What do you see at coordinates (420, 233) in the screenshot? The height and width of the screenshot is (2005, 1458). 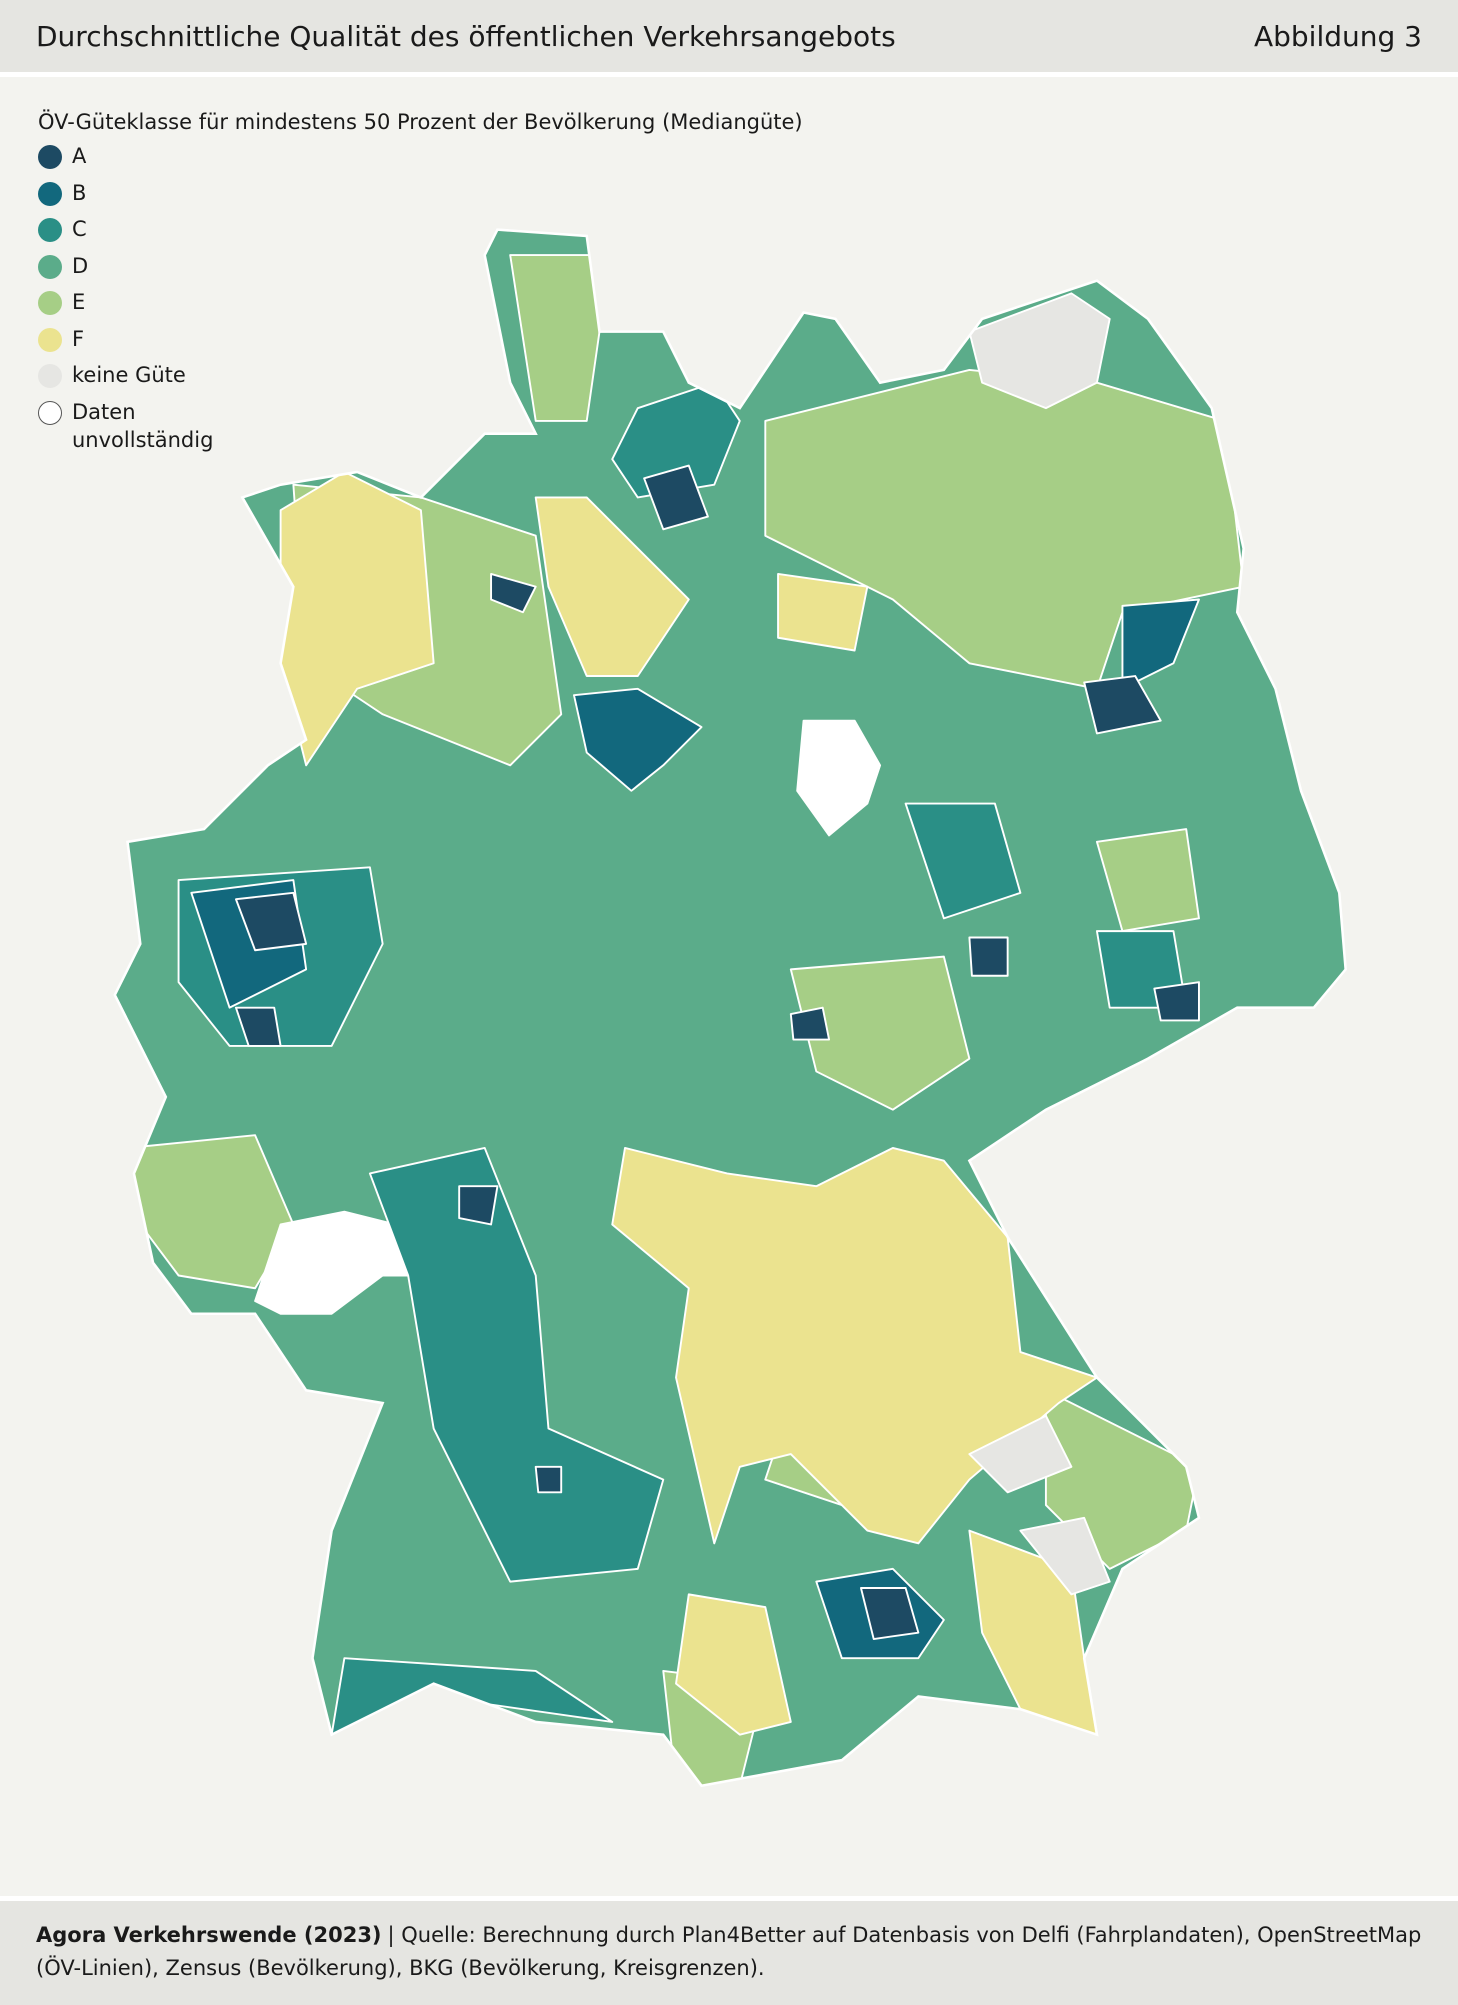 I see `legend-item: C` at bounding box center [420, 233].